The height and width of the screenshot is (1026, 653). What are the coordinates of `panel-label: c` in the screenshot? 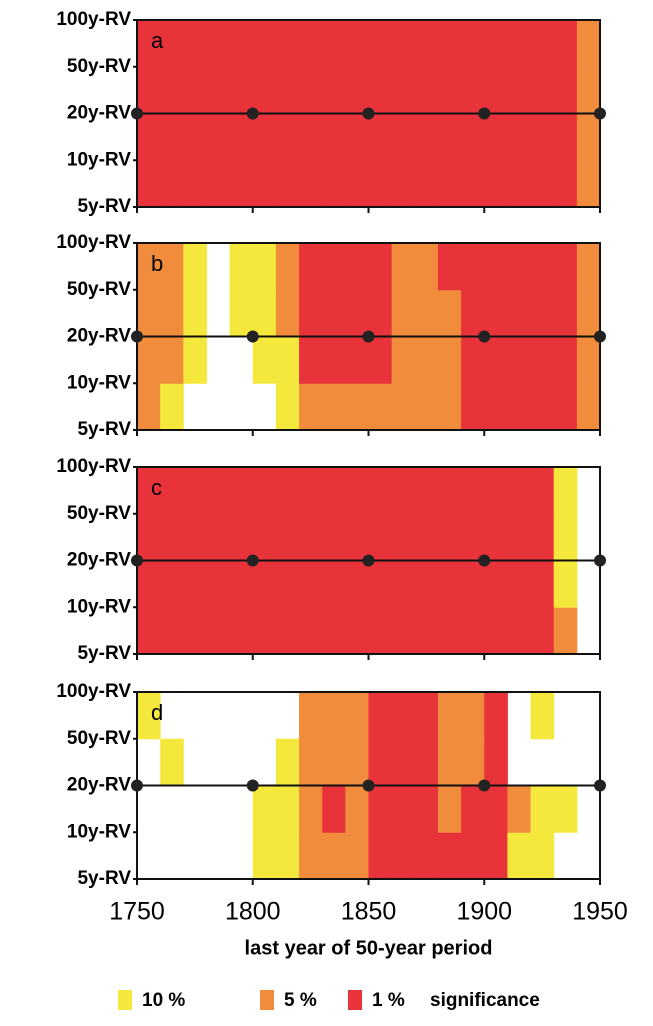 It's located at (156, 487).